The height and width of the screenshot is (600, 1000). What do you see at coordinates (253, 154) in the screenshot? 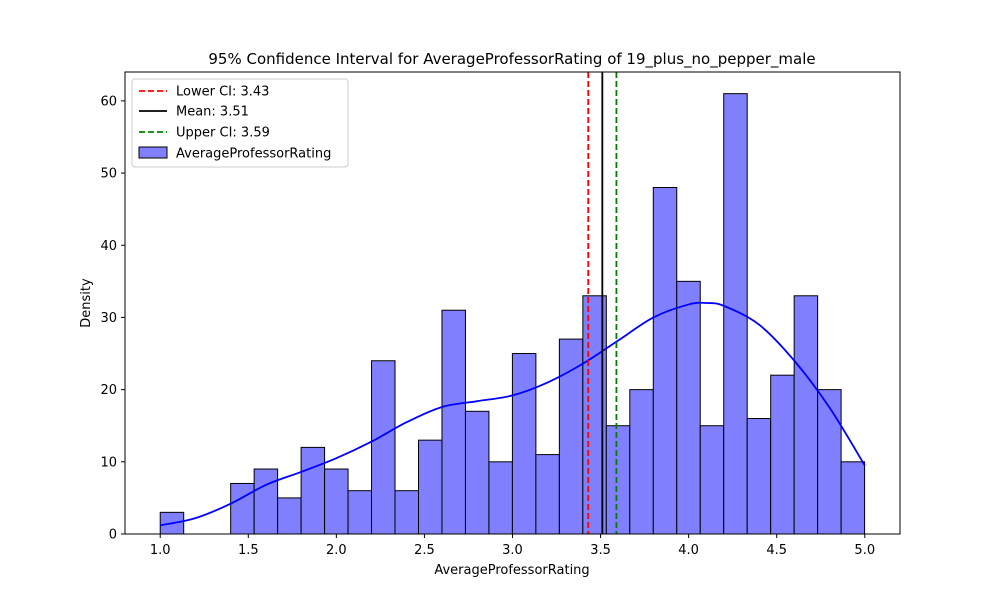
I see `legend-label: AverageProfessorRating` at bounding box center [253, 154].